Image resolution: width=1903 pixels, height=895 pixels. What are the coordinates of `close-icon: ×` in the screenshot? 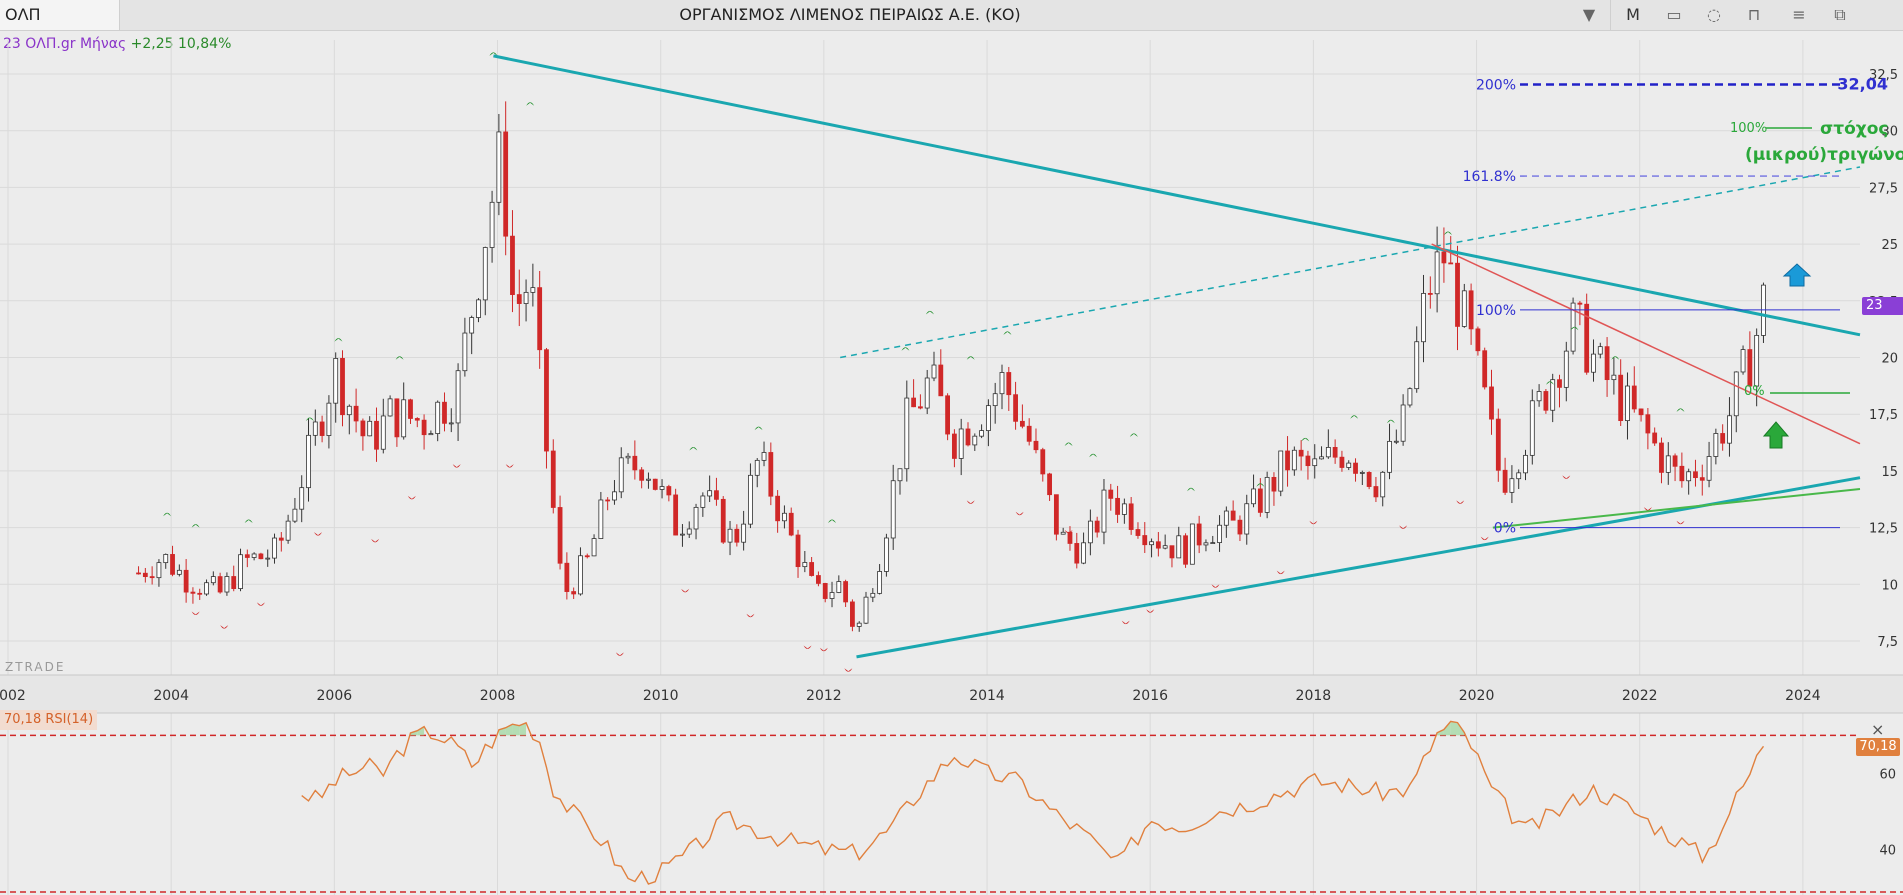 It's located at (1878, 729).